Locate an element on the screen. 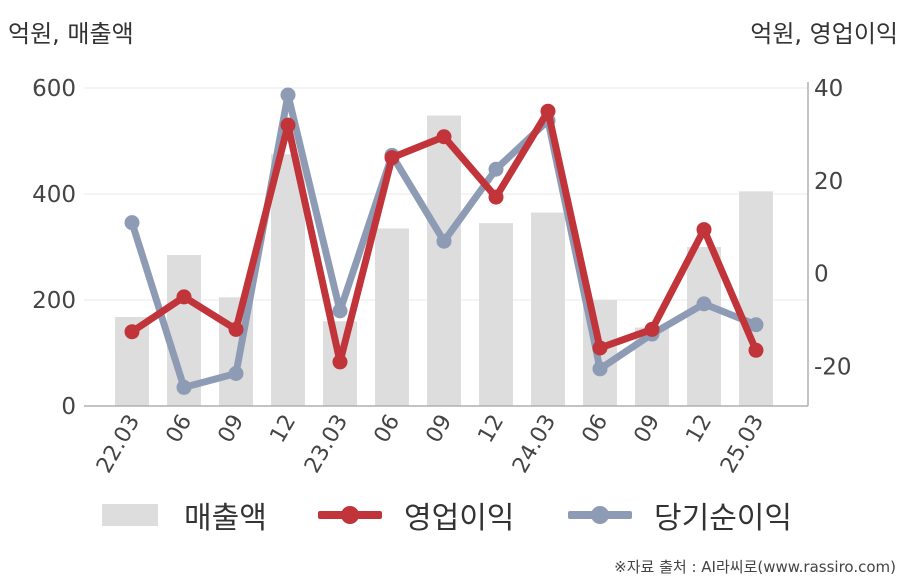 This screenshot has height=580, width=908. right-tick-label: 40 is located at coordinates (828, 89).